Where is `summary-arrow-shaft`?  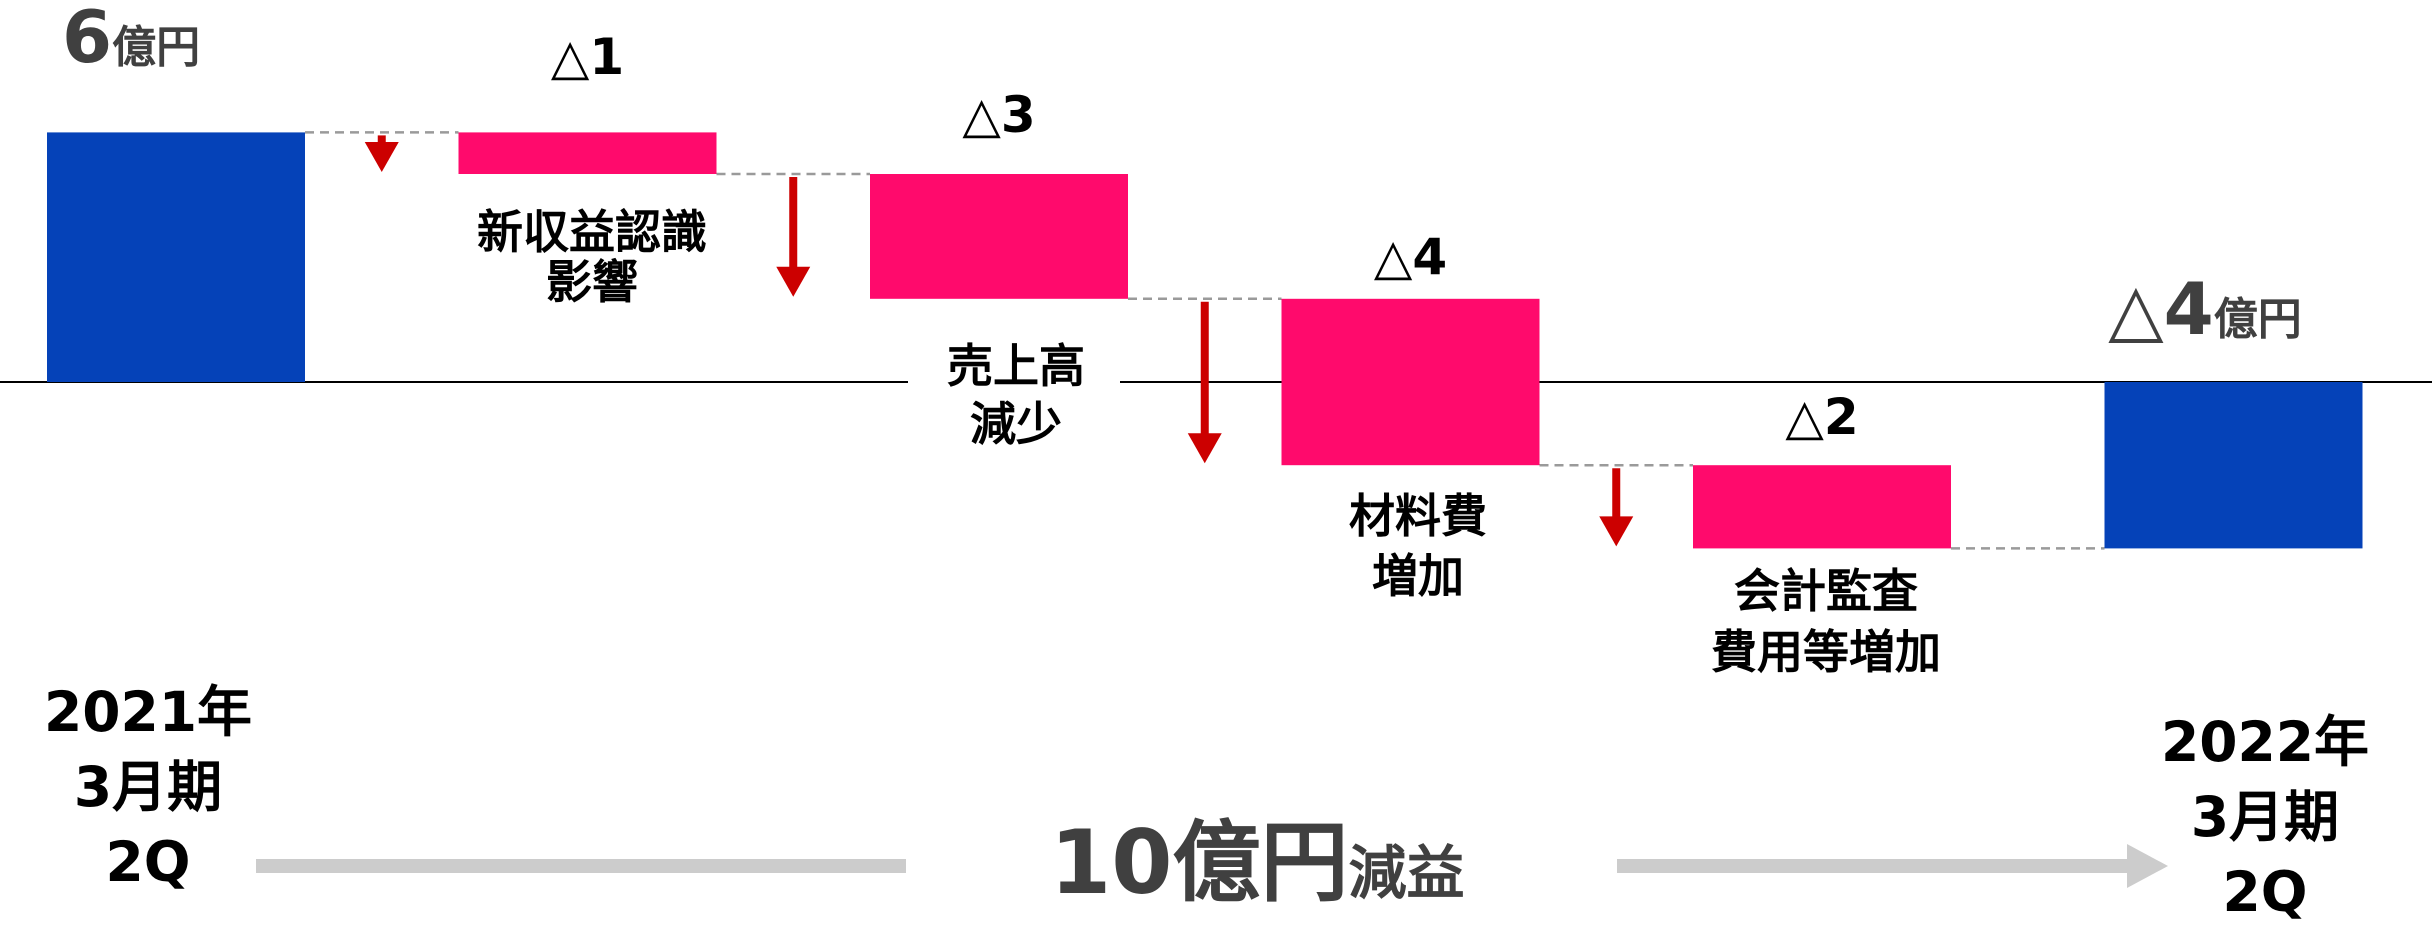 summary-arrow-shaft is located at coordinates (1877, 866).